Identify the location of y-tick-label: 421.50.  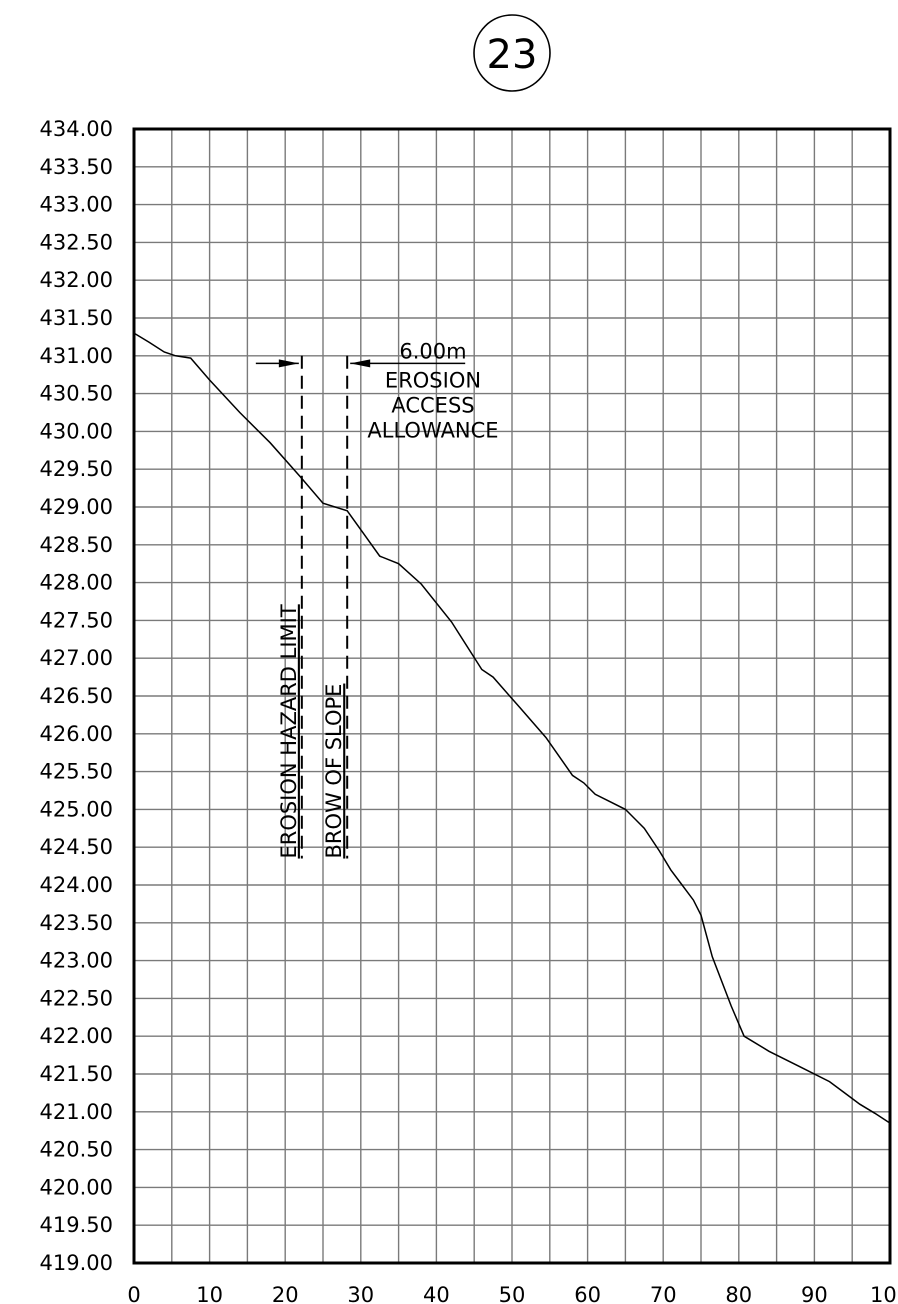
(76, 1074).